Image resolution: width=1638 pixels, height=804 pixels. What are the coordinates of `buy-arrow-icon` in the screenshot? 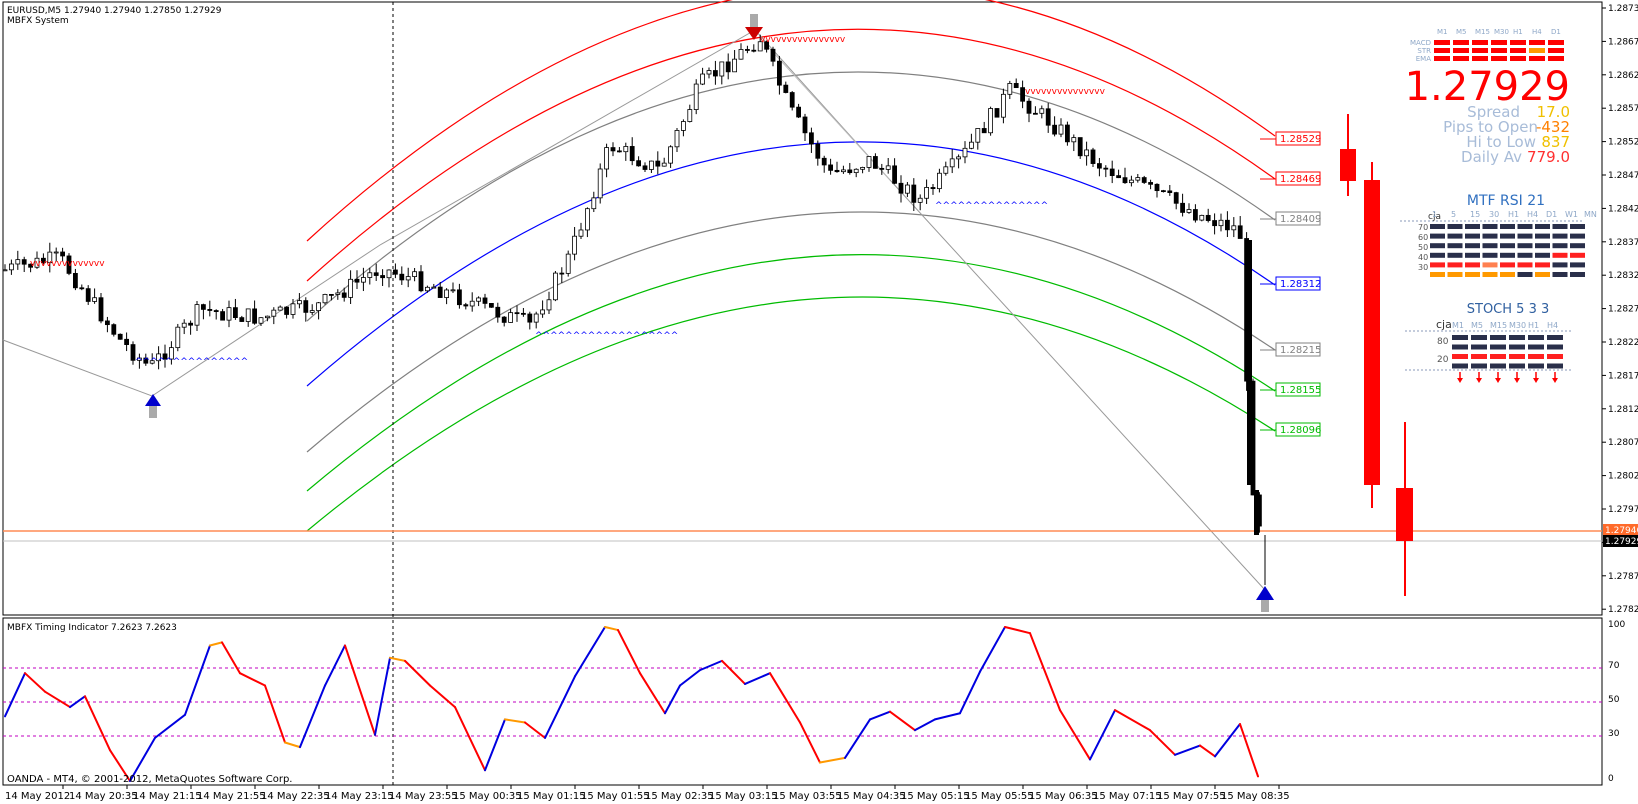 It's located at (153, 406).